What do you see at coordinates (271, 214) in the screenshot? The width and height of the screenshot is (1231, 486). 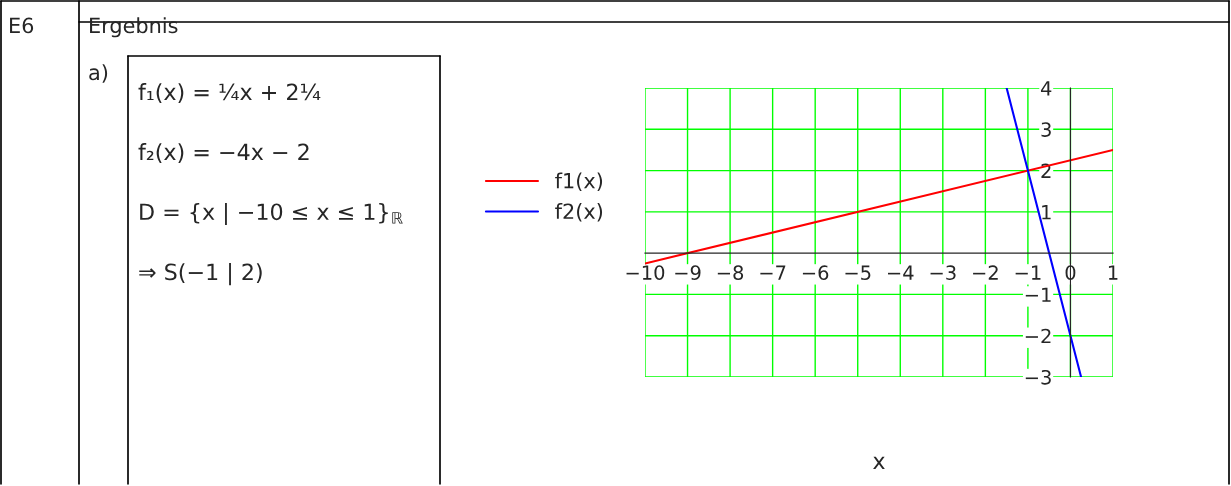 I see `text: D = {x | −10 ≤ x ≤ 1}$_{ℝ}$` at bounding box center [271, 214].